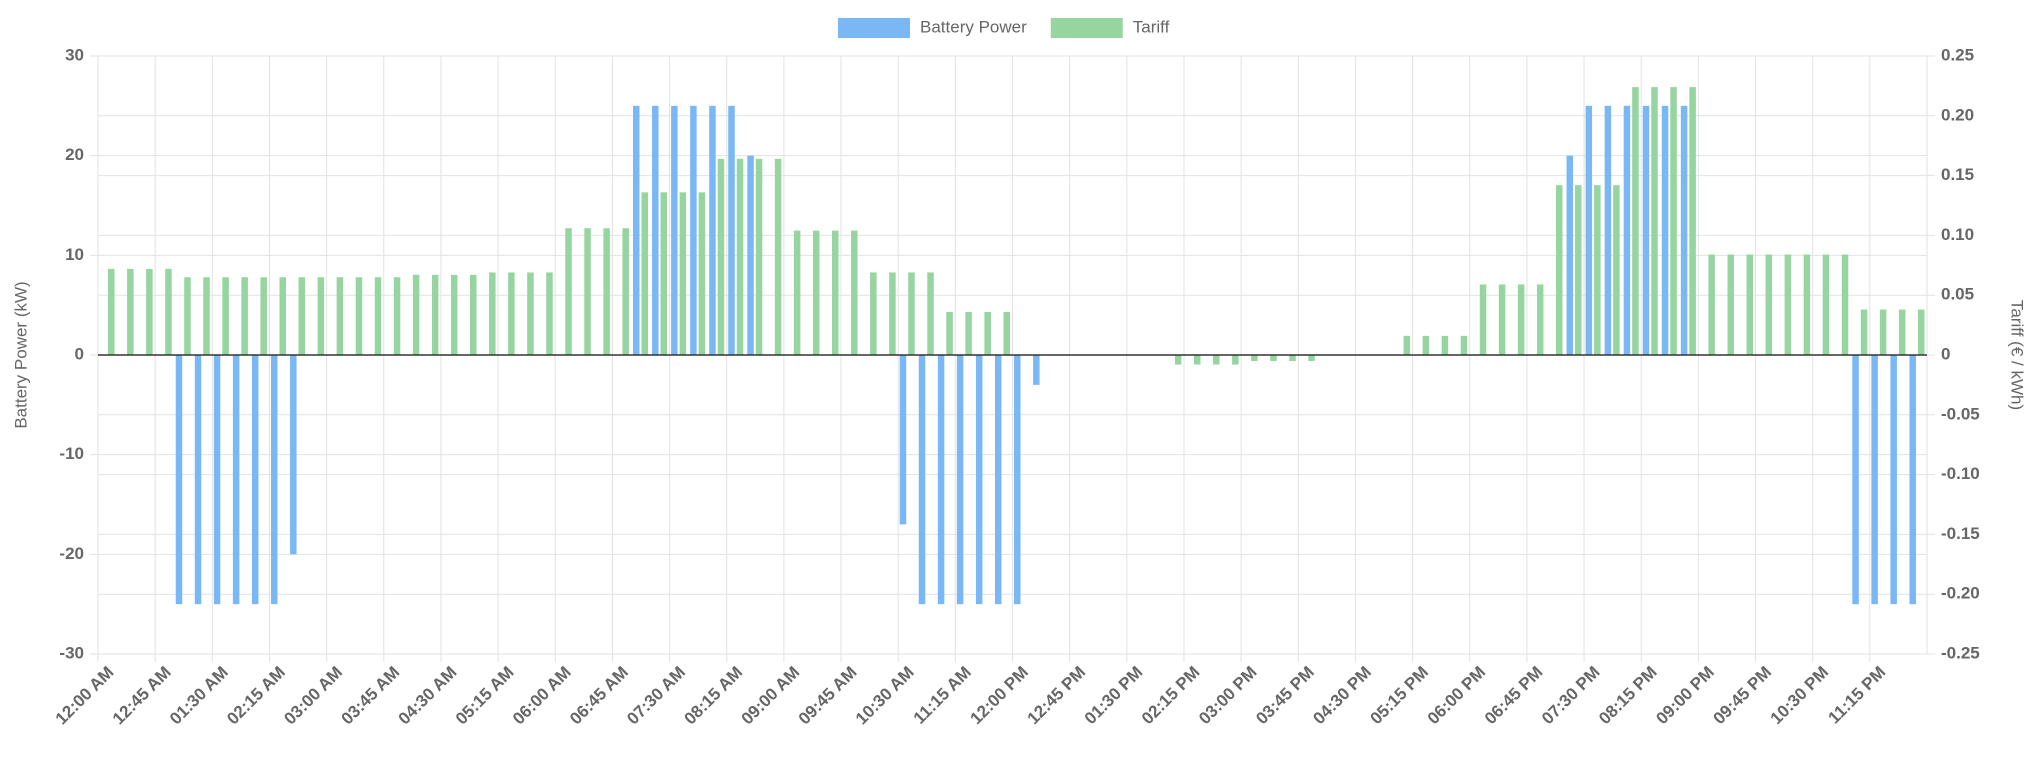 The image size is (2038, 770). What do you see at coordinates (973, 26) in the screenshot?
I see `legend-label: Battery Power` at bounding box center [973, 26].